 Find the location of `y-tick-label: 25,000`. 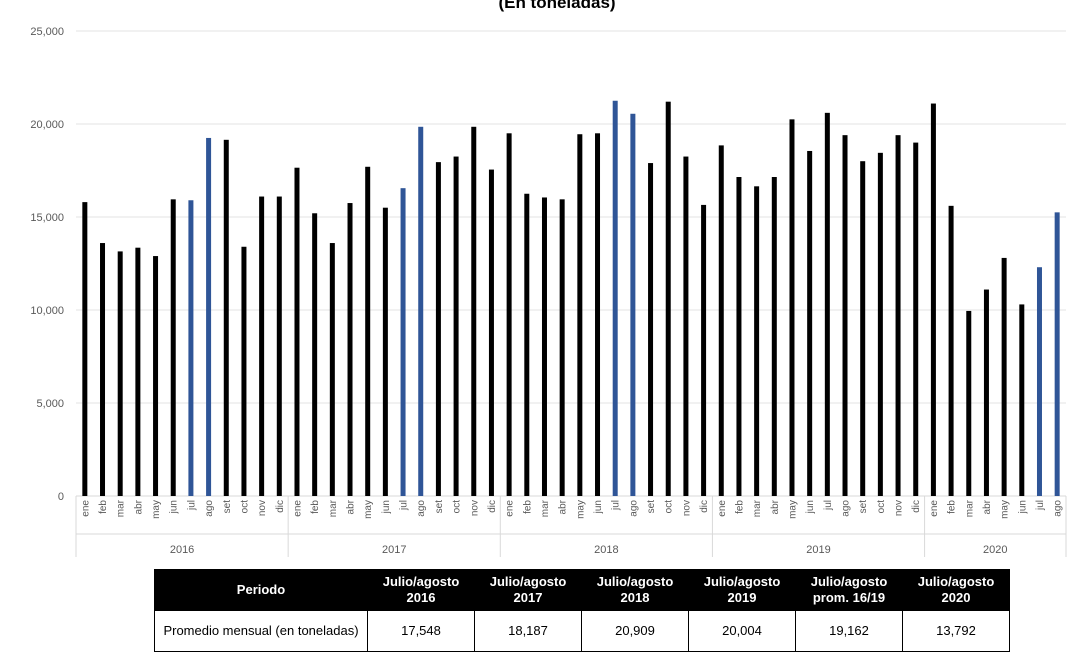

y-tick-label: 25,000 is located at coordinates (47, 32).